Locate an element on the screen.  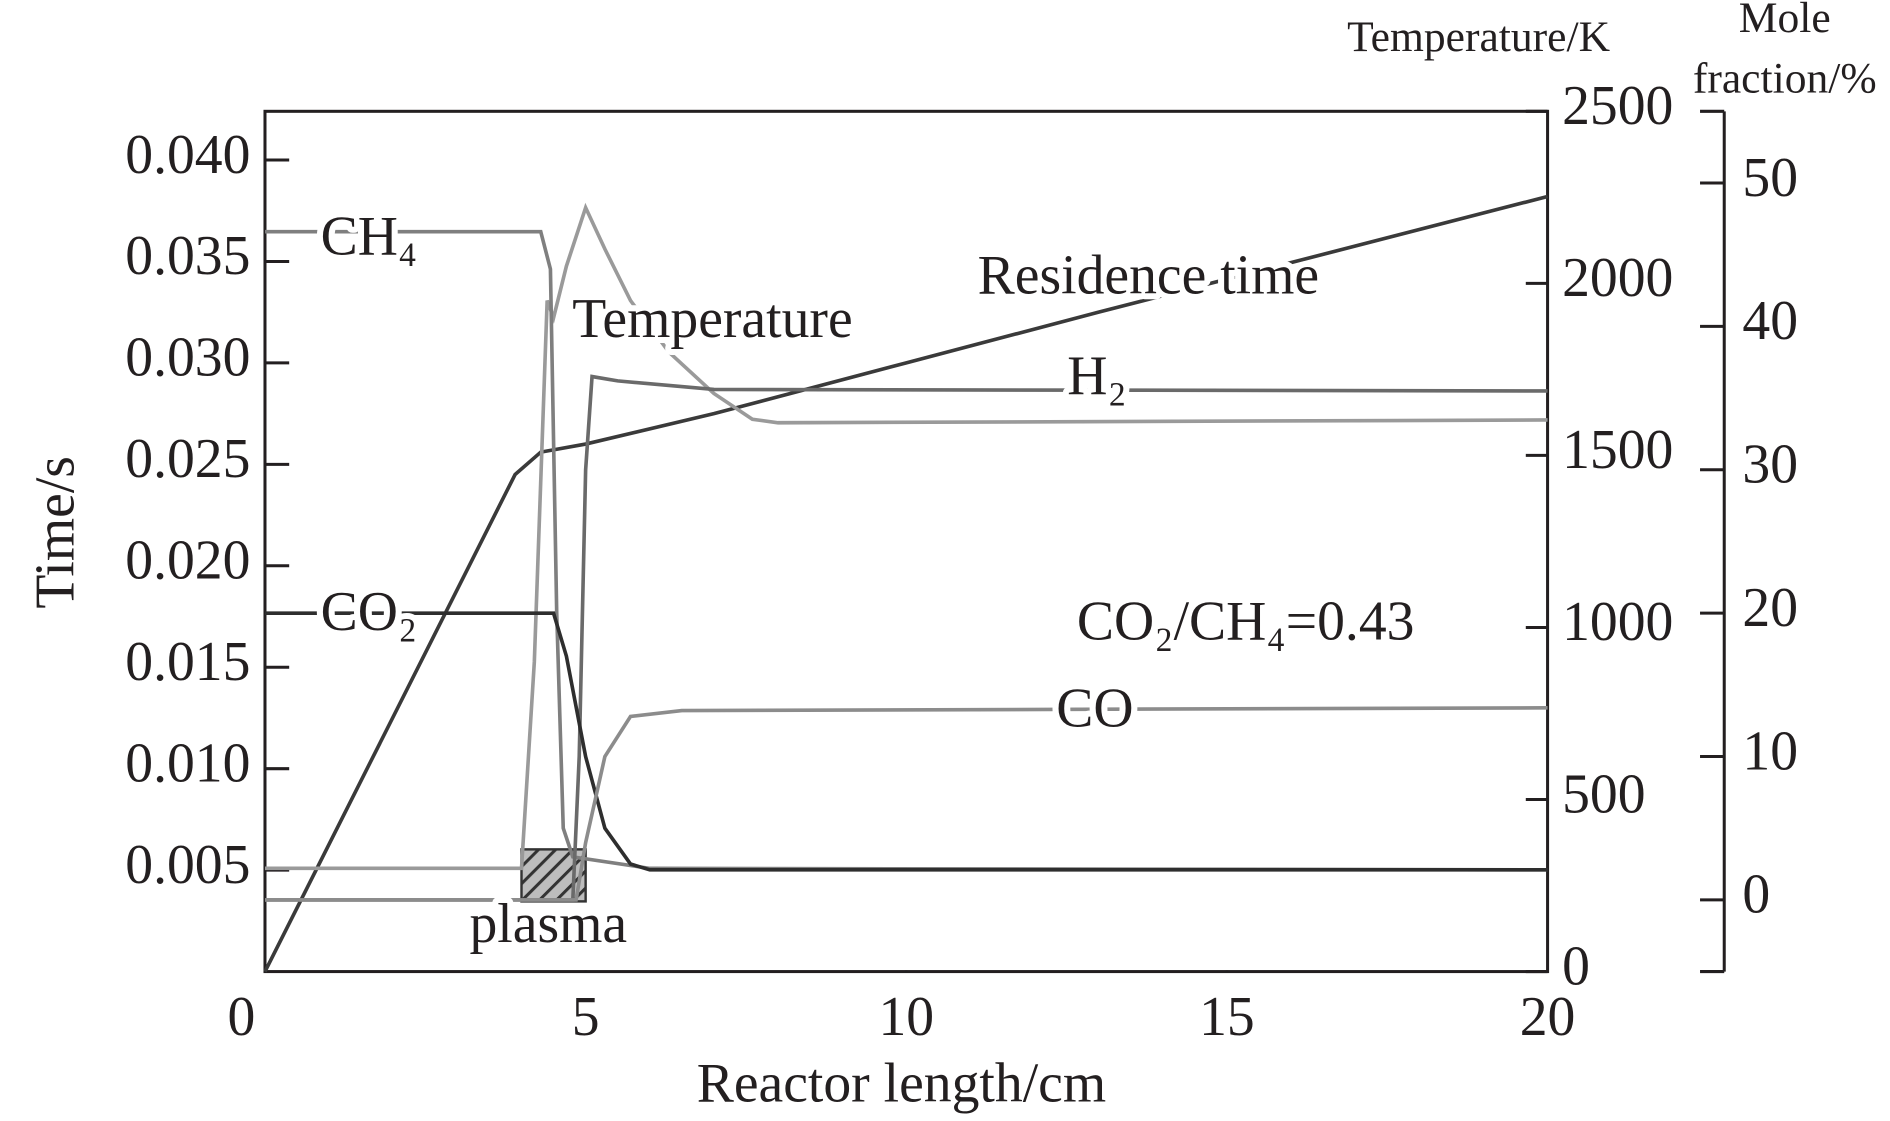
annotation: plasma is located at coordinates (548, 924).